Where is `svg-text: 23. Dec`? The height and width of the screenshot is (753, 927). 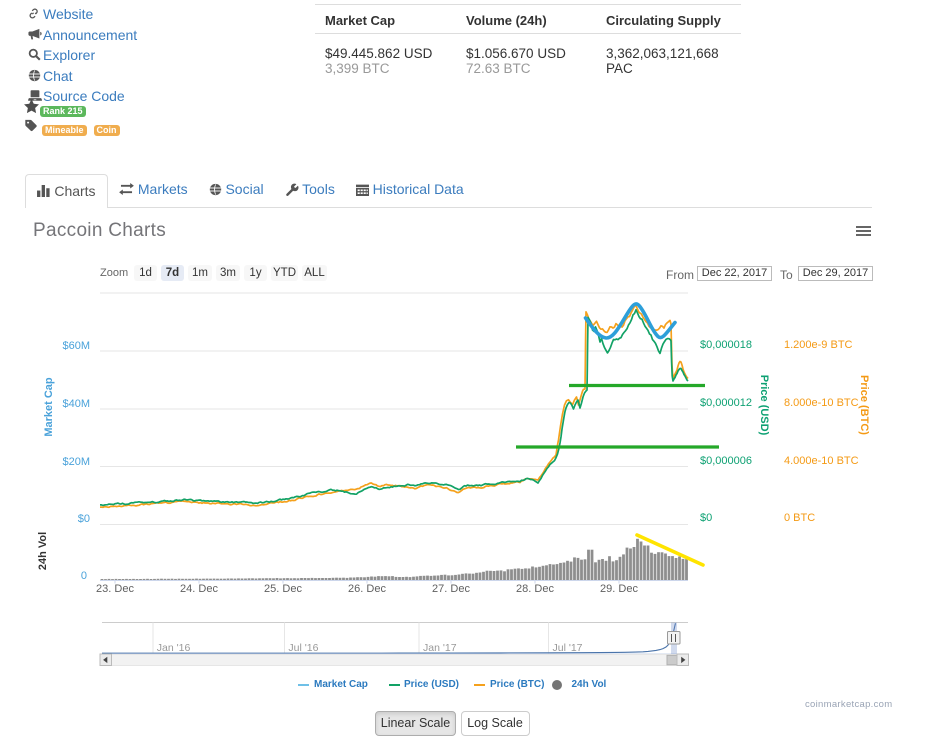
svg-text: 23. Dec is located at coordinates (115, 589).